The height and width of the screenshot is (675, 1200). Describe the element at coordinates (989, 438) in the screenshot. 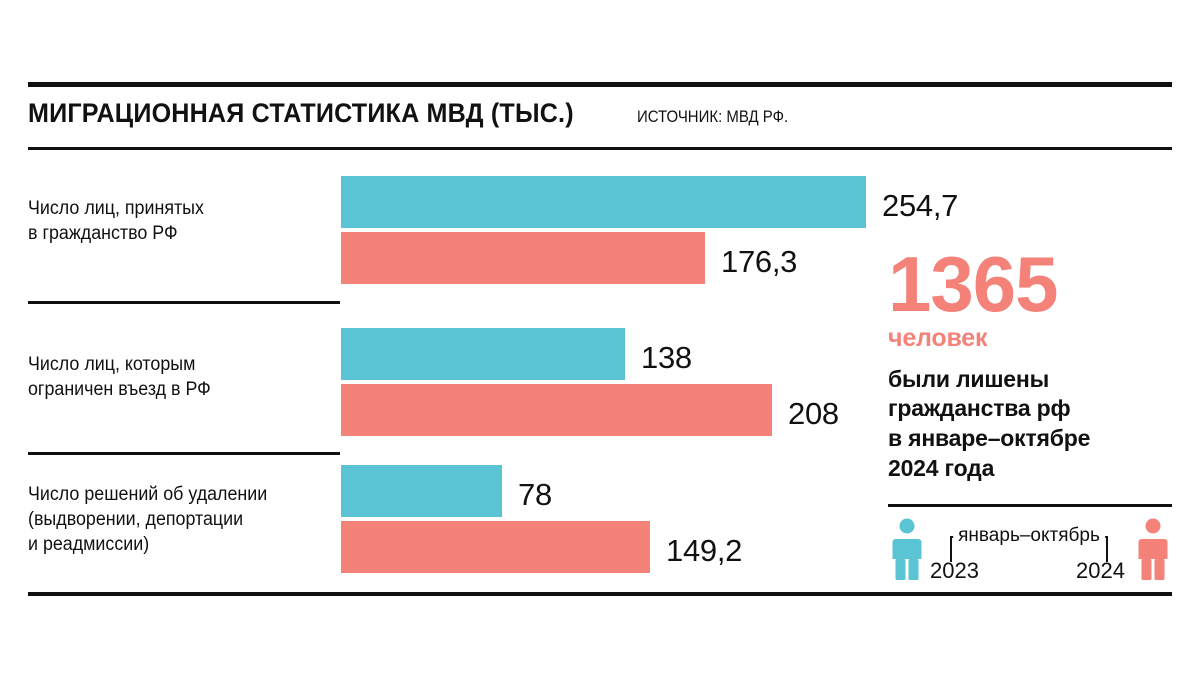

I see `highlight-description-line-3: в январе–октябре` at that location.